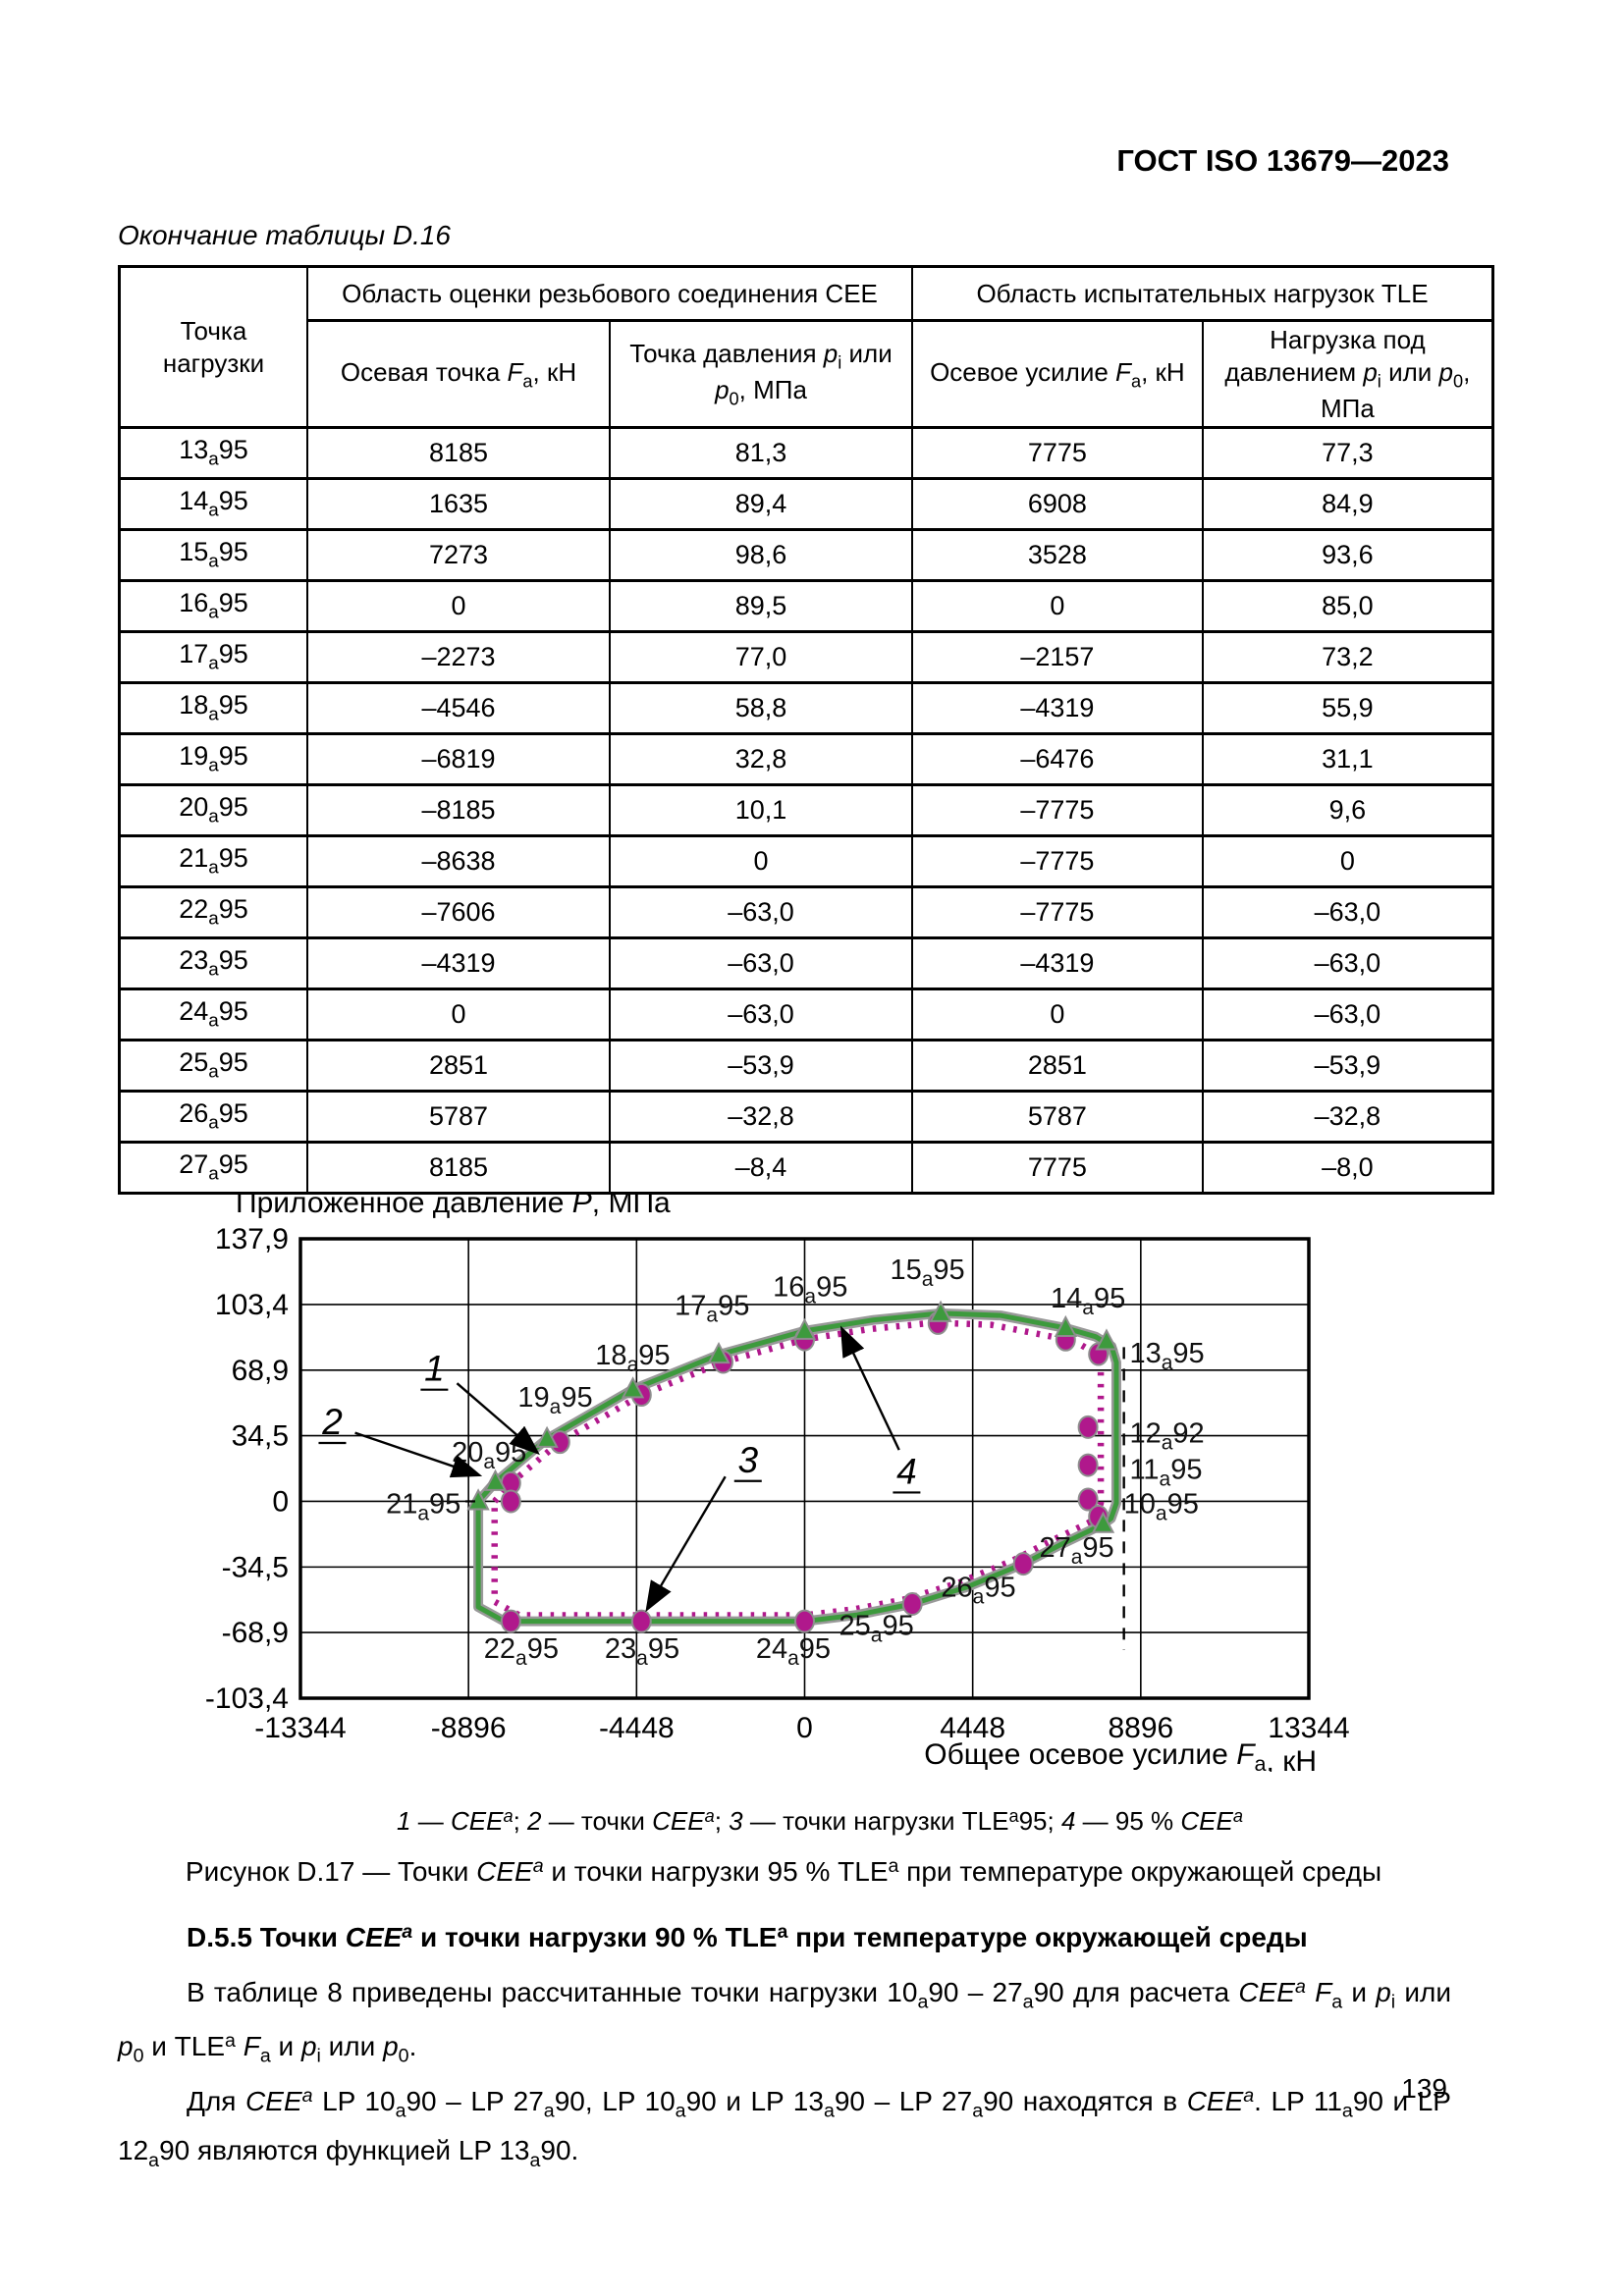  What do you see at coordinates (642, 1651) in the screenshot?
I see `point-label: 23a95` at bounding box center [642, 1651].